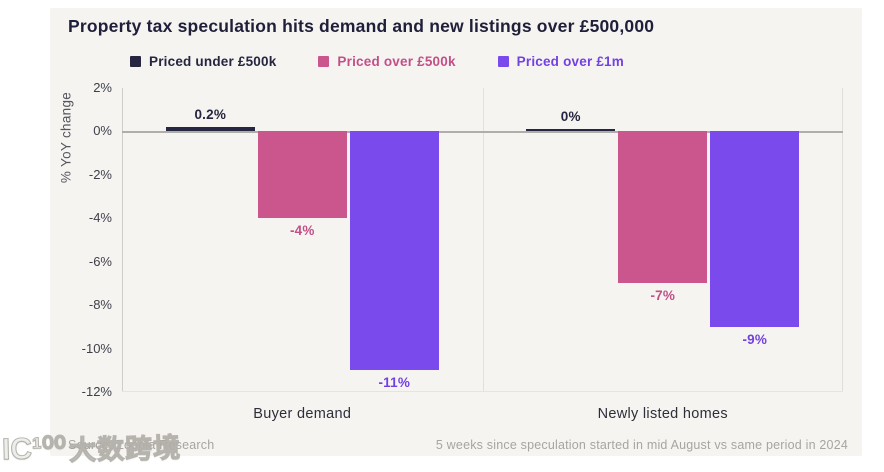 Image resolution: width=884 pixels, height=472 pixels. What do you see at coordinates (663, 296) in the screenshot?
I see `bar-value-label: -7%` at bounding box center [663, 296].